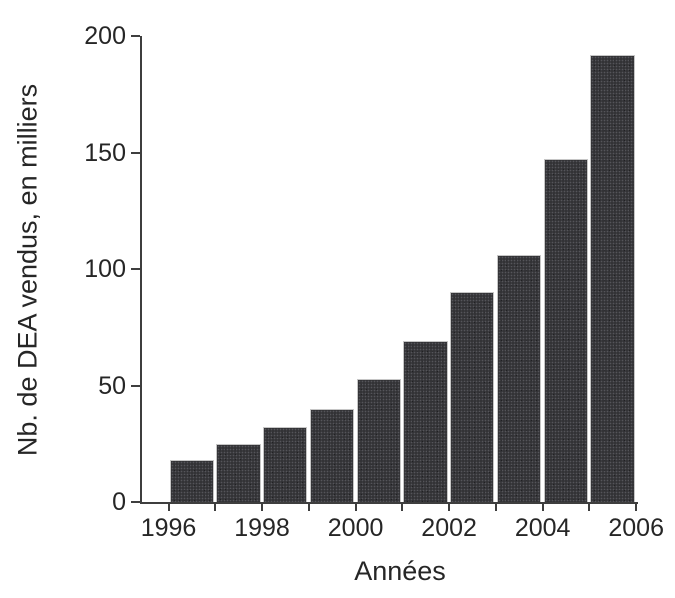 This screenshot has width=675, height=598. What do you see at coordinates (262, 506) in the screenshot?
I see `x-tick-1998` at bounding box center [262, 506].